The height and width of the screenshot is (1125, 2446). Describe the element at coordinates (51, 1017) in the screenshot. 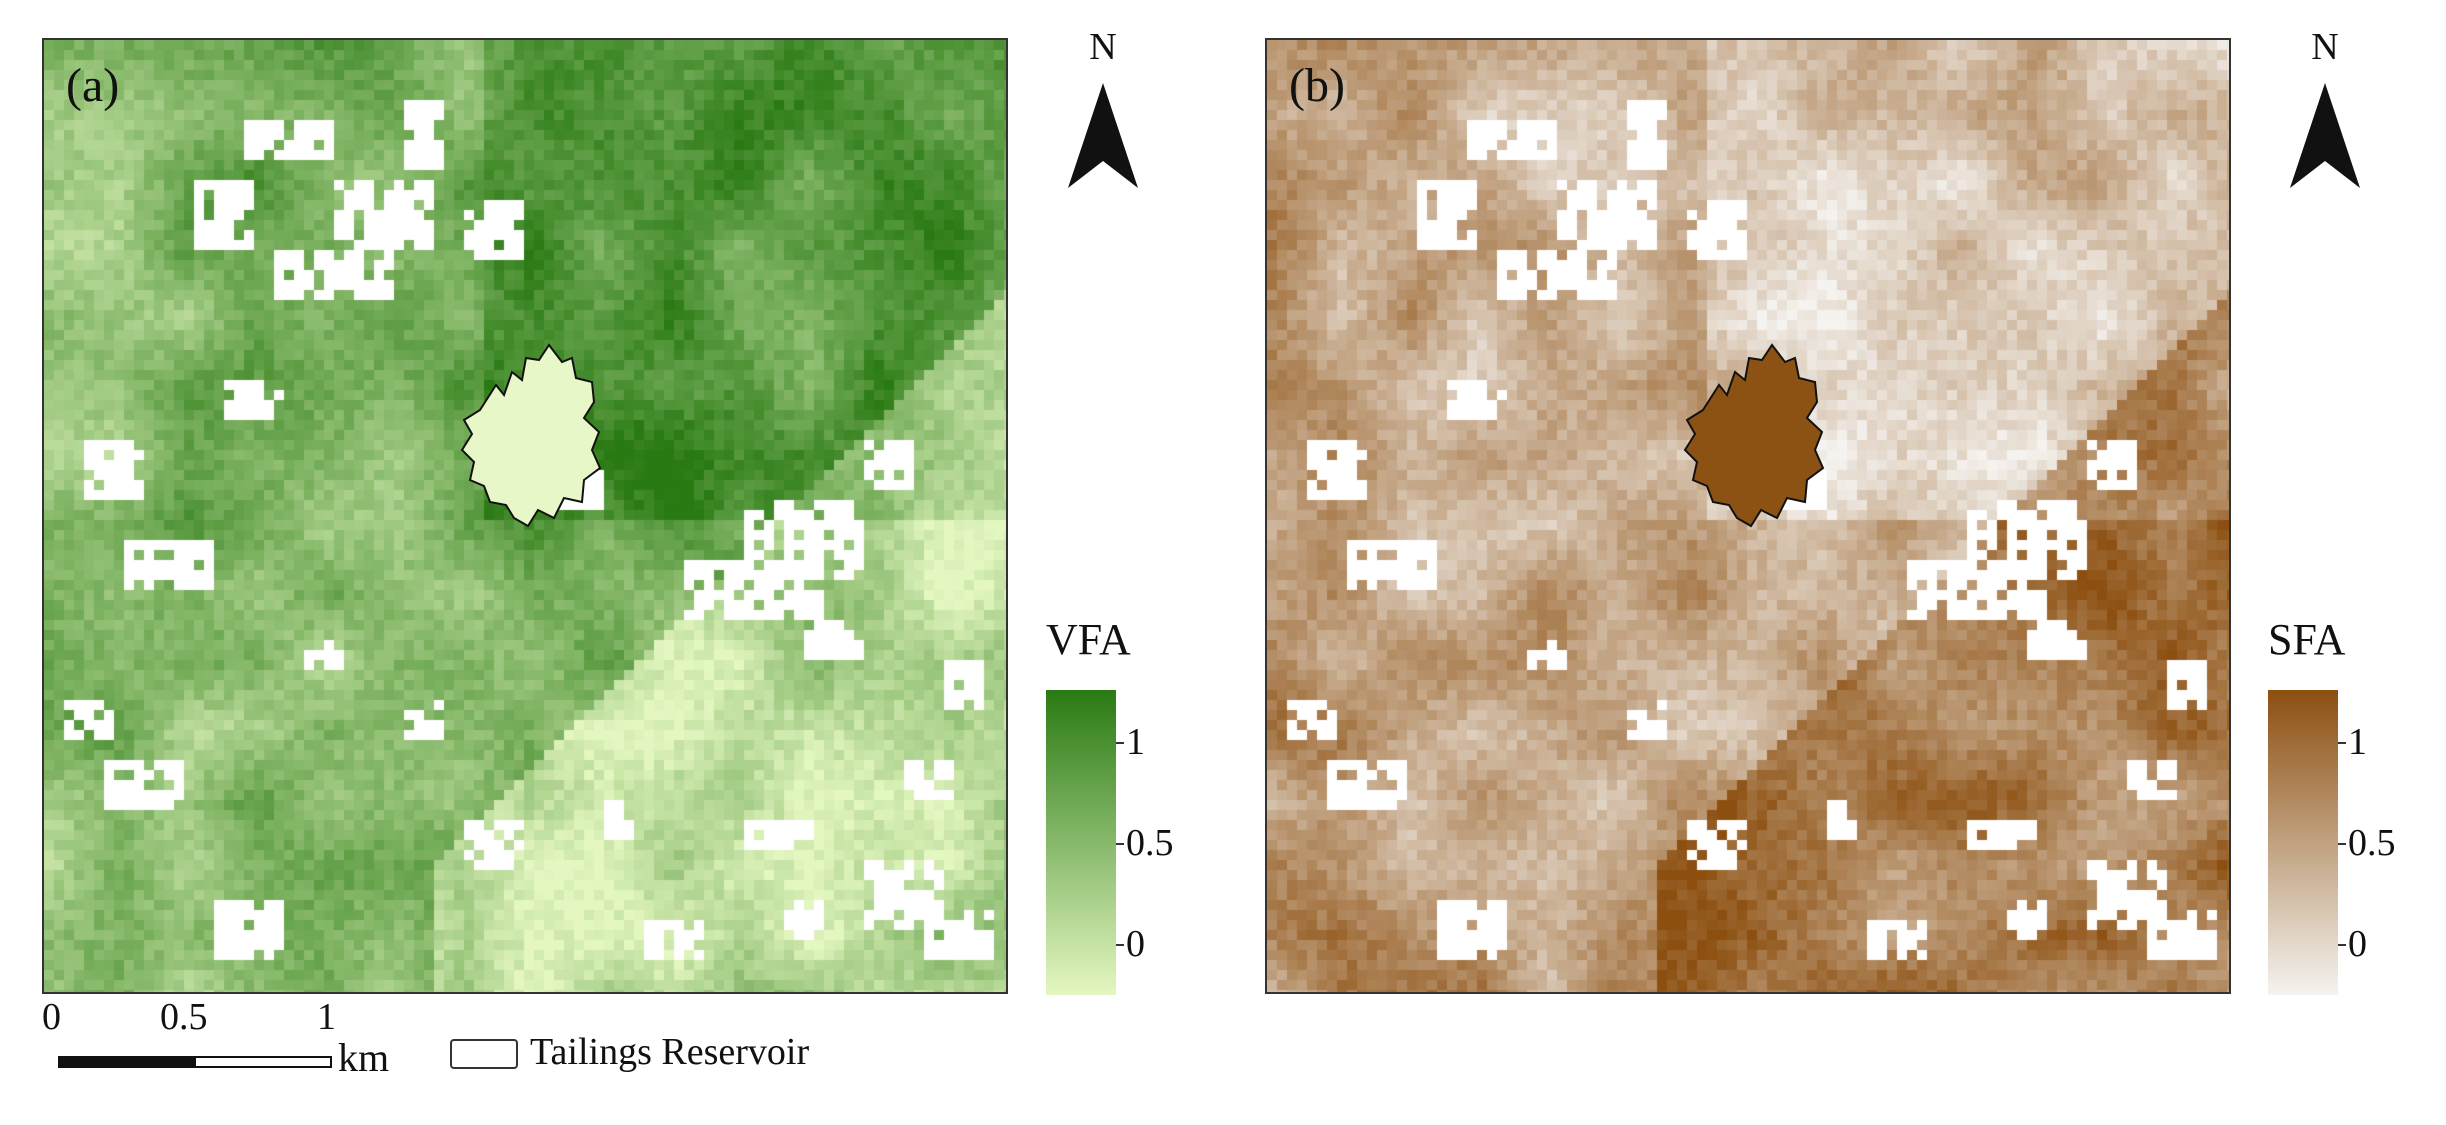

I see `scale-label-0: 0` at that location.